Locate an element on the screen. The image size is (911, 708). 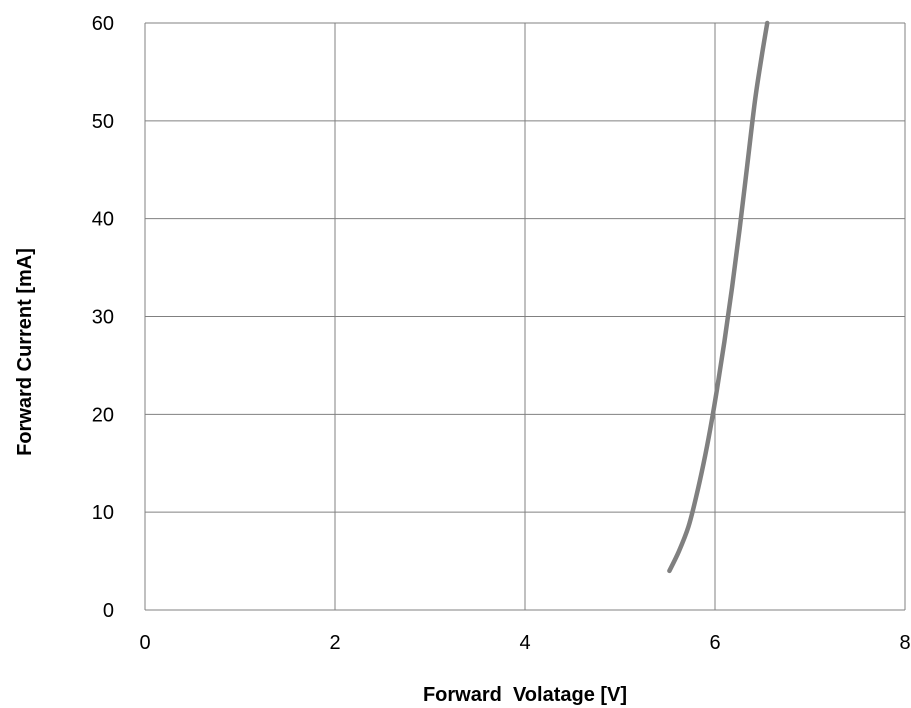
x-tick-labels: 0 2 4 6 8 is located at coordinates (524, 643).